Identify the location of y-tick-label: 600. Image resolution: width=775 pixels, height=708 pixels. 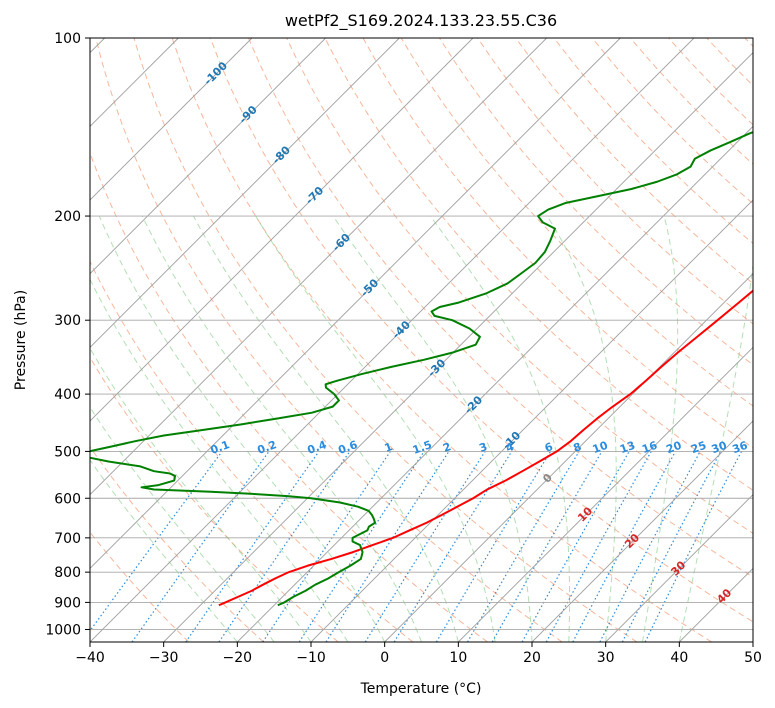
(67, 499).